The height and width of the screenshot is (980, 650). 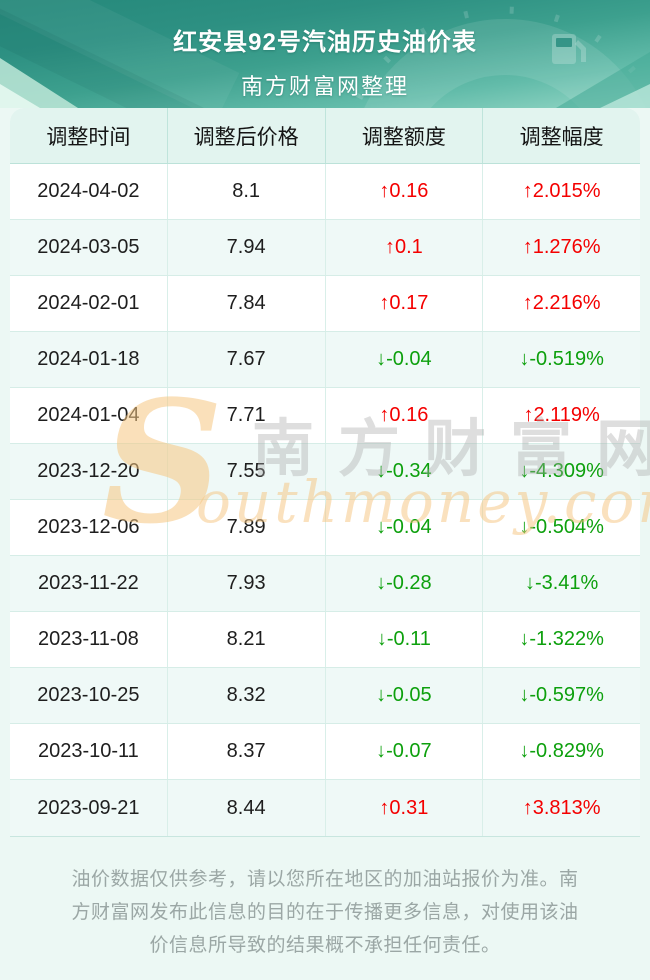 I want to click on pct-cell: ↓-0.829%, so click(x=561, y=751).